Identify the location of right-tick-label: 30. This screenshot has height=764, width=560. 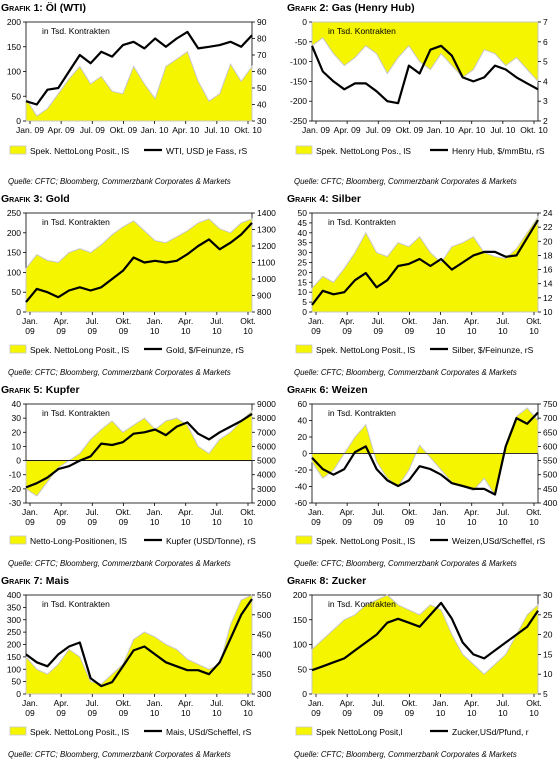
(262, 121).